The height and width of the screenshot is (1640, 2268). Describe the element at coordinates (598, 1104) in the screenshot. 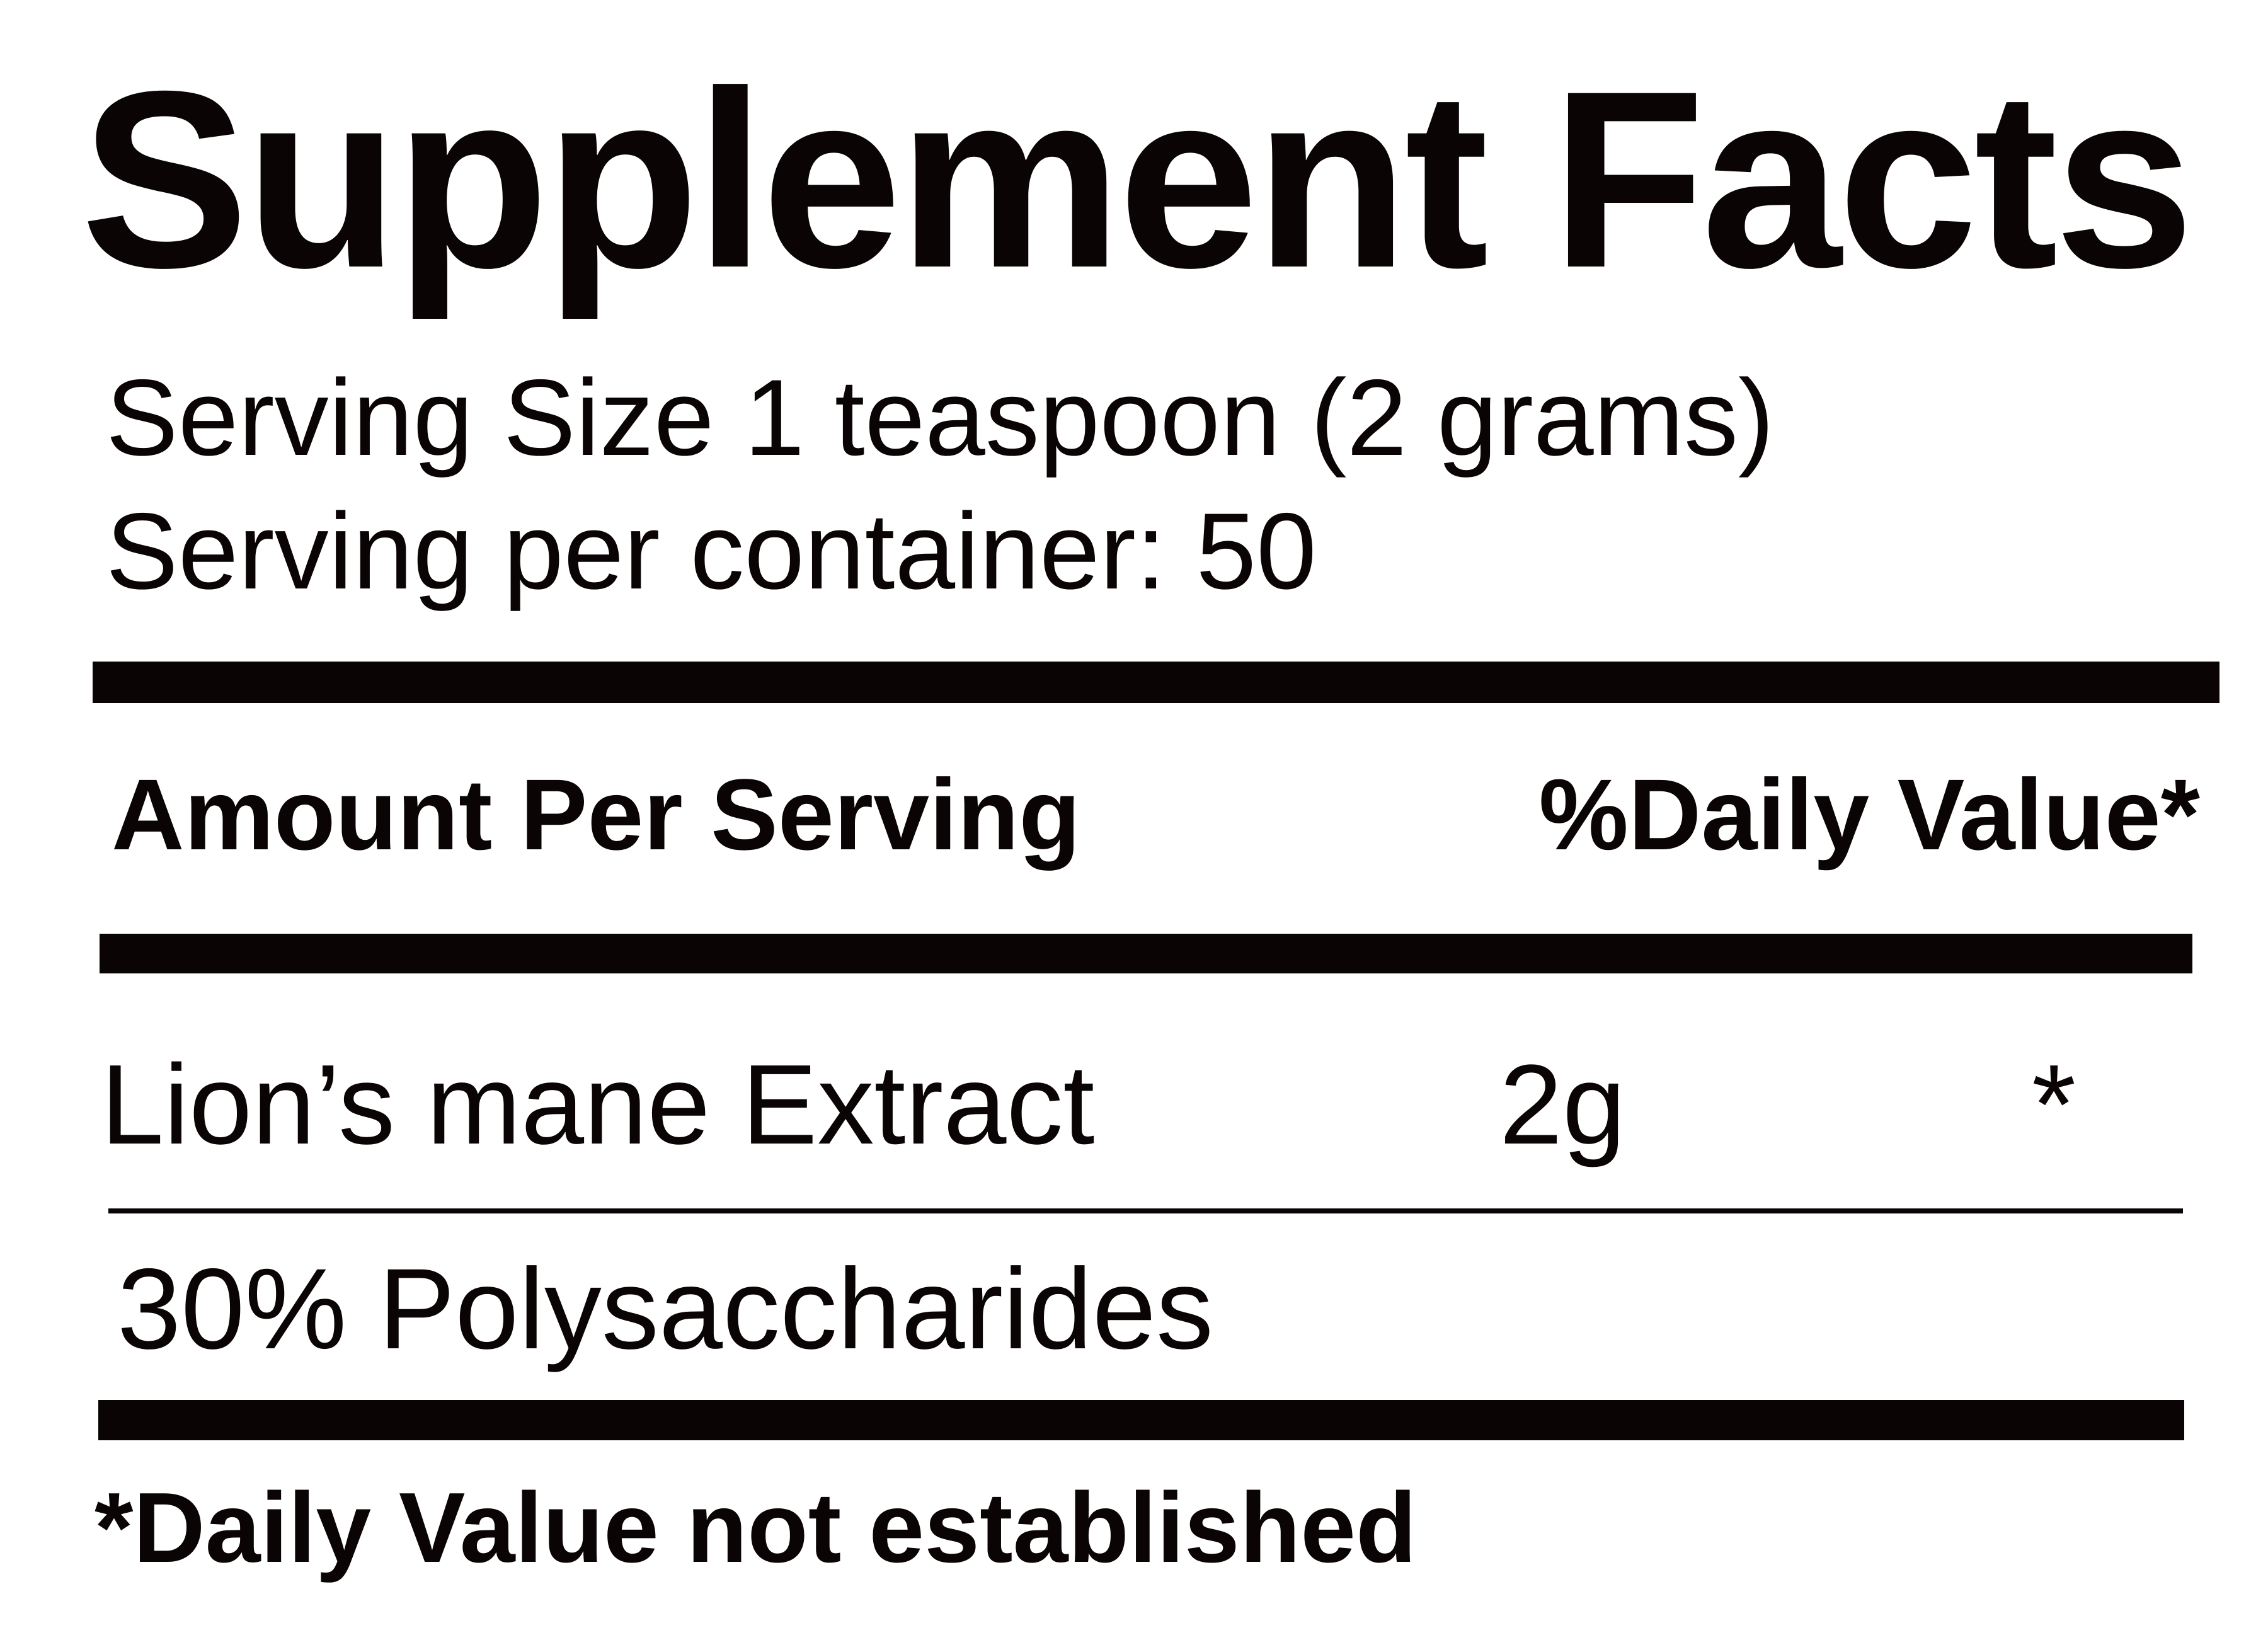

I see `ingredient-name: Lion’s mane Extract` at that location.